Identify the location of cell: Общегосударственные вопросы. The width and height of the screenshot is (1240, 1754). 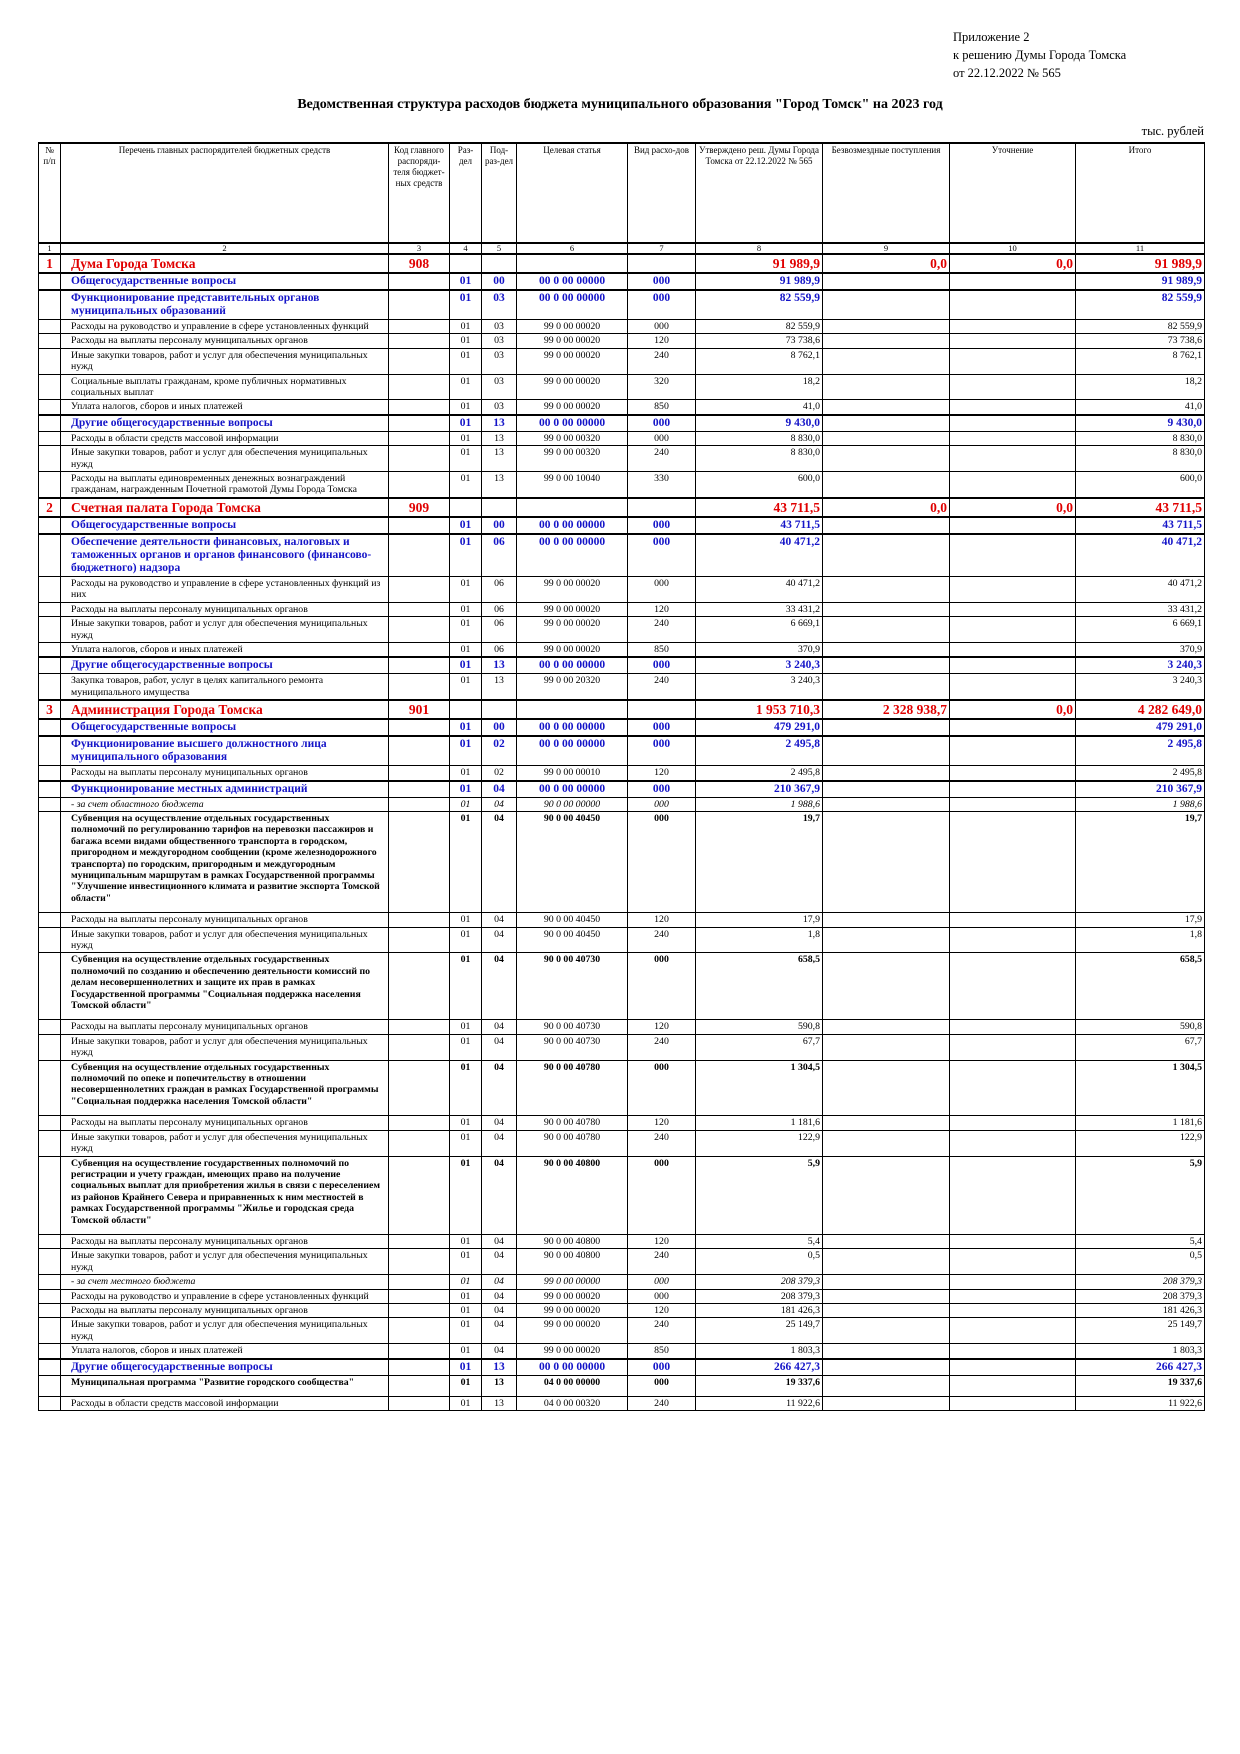
(224, 525).